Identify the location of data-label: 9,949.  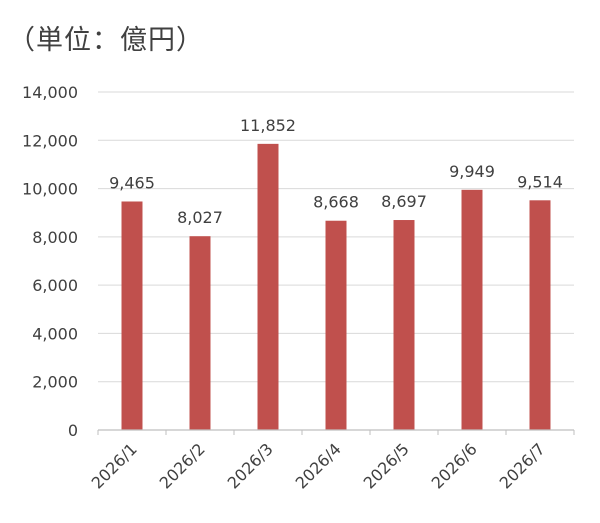
(472, 171).